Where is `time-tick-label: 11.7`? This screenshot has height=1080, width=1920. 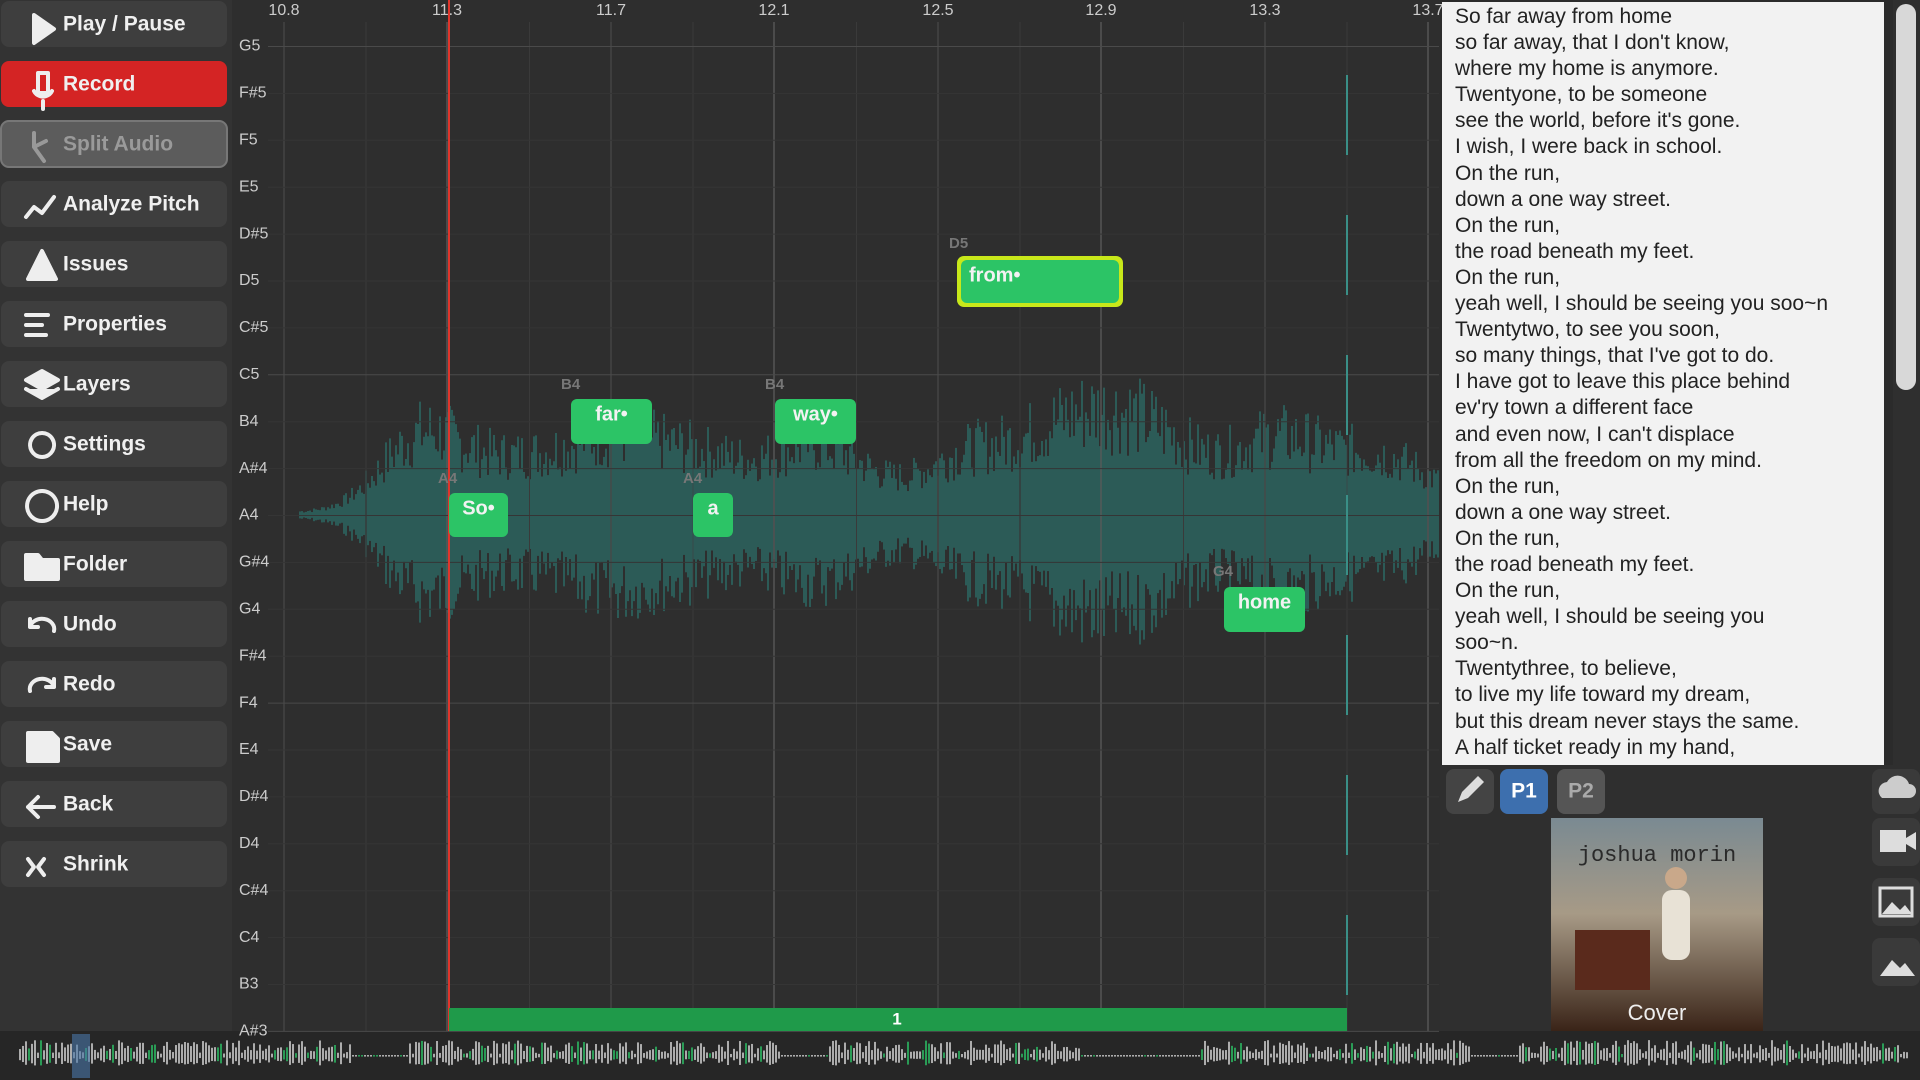 time-tick-label: 11.7 is located at coordinates (611, 10).